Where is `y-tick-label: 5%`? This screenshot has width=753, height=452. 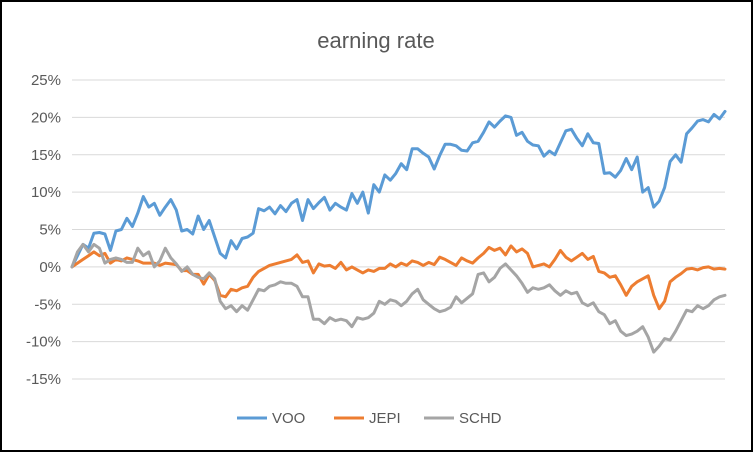
y-tick-label: 5% is located at coordinates (50, 230).